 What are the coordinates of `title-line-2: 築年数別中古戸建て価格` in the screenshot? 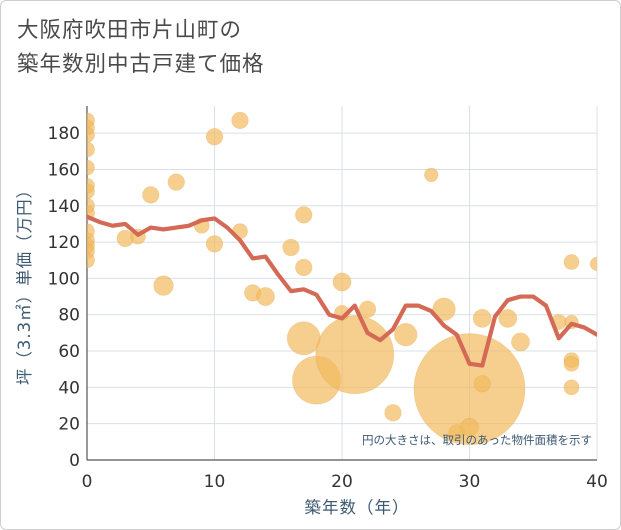 It's located at (141, 64).